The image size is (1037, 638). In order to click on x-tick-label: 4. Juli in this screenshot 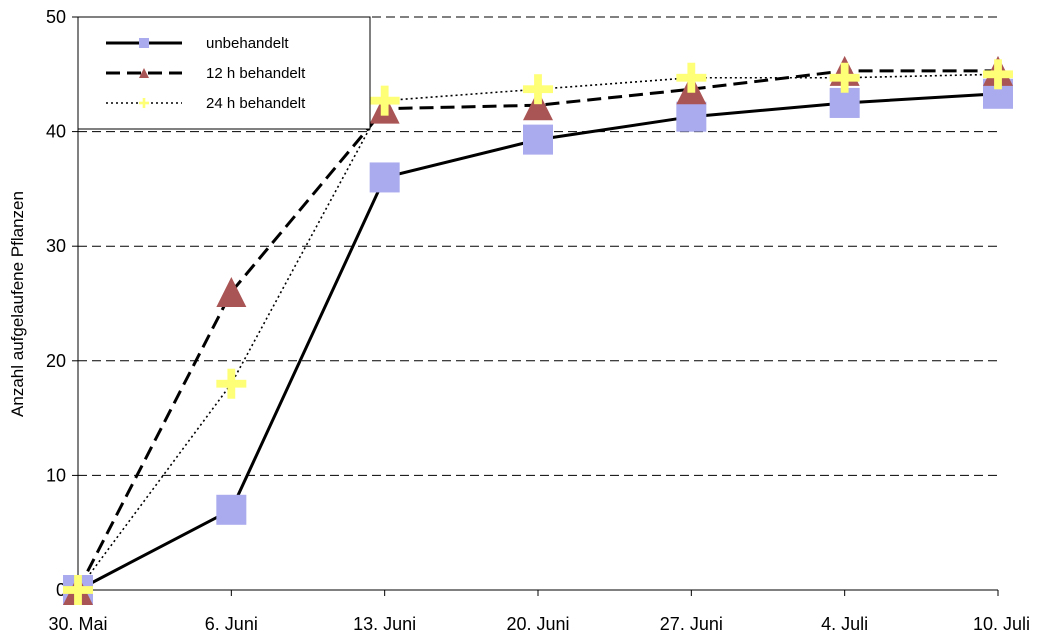, I will do `click(844, 624)`.